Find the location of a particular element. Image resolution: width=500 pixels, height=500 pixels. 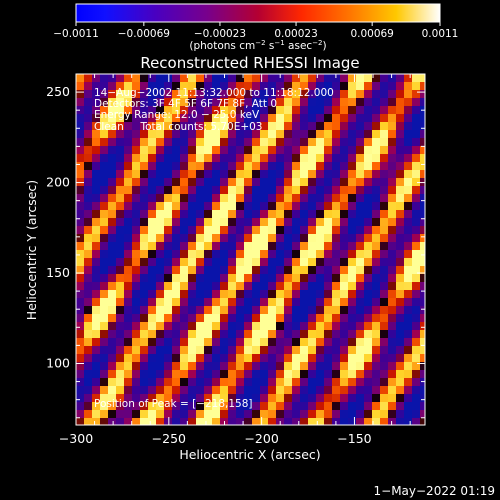

x-tick-label: −200 is located at coordinates (261, 438).